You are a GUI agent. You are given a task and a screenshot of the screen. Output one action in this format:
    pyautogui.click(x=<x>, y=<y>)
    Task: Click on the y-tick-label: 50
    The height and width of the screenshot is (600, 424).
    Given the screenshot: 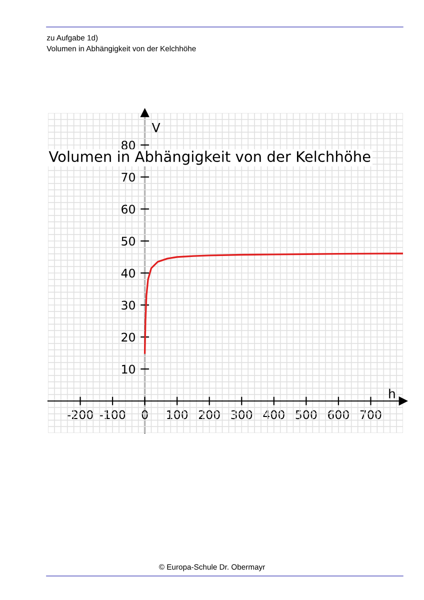 What is the action you would take?
    pyautogui.click(x=129, y=241)
    